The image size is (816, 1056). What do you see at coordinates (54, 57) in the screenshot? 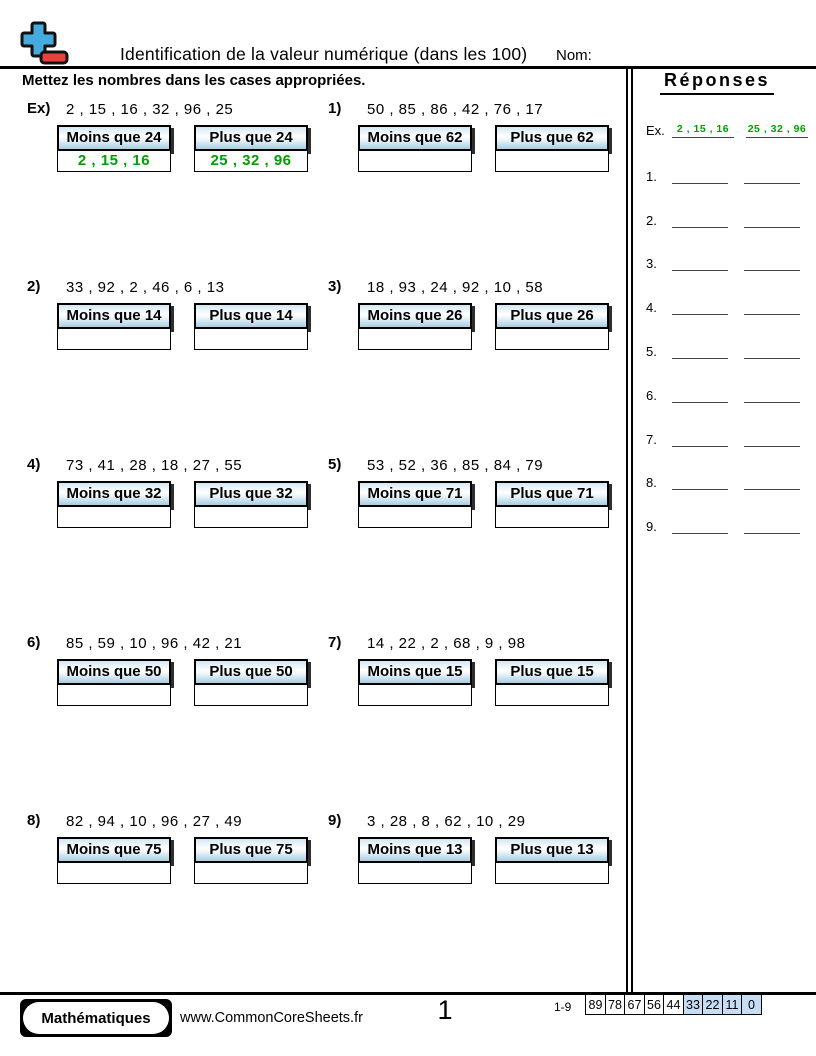
I see `minus-icon` at bounding box center [54, 57].